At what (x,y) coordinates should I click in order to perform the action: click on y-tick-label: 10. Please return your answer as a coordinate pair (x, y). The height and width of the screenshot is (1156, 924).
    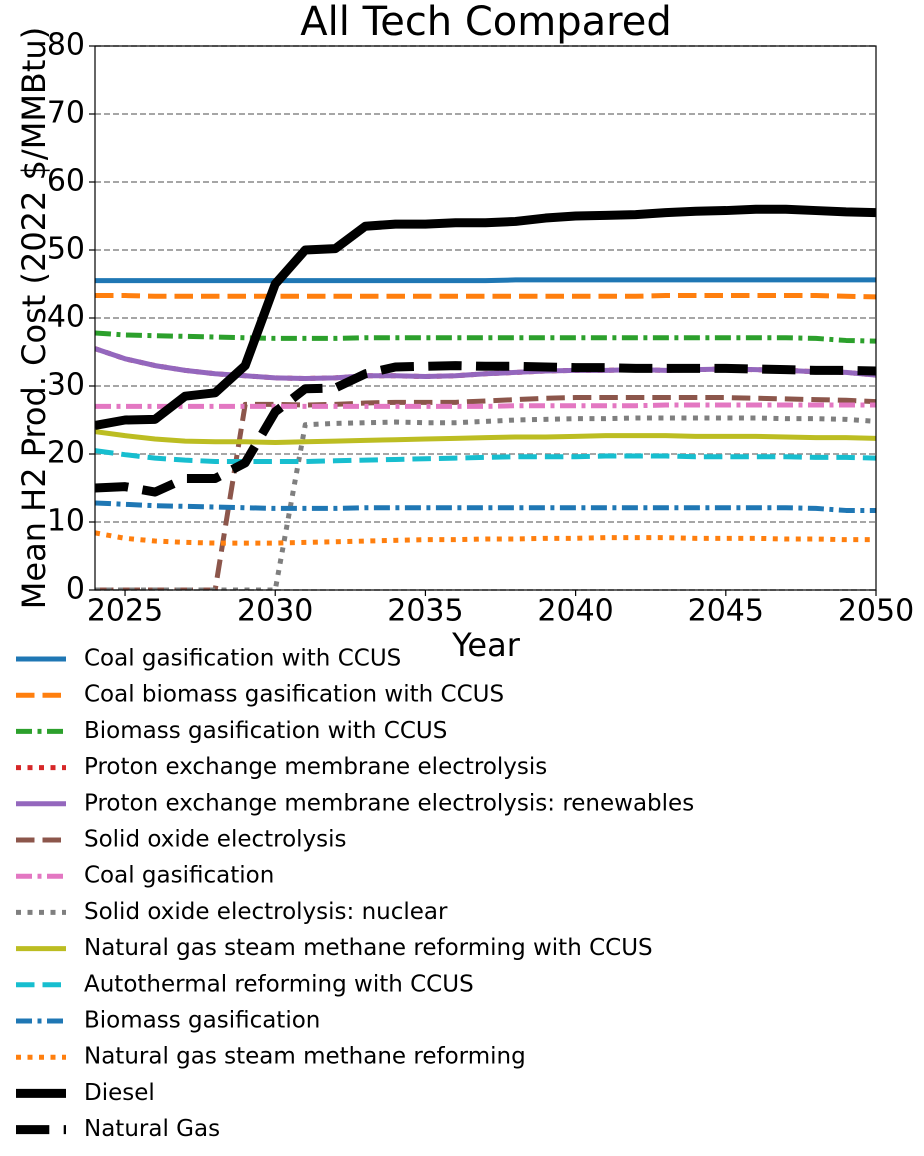
    Looking at the image, I should click on (66, 521).